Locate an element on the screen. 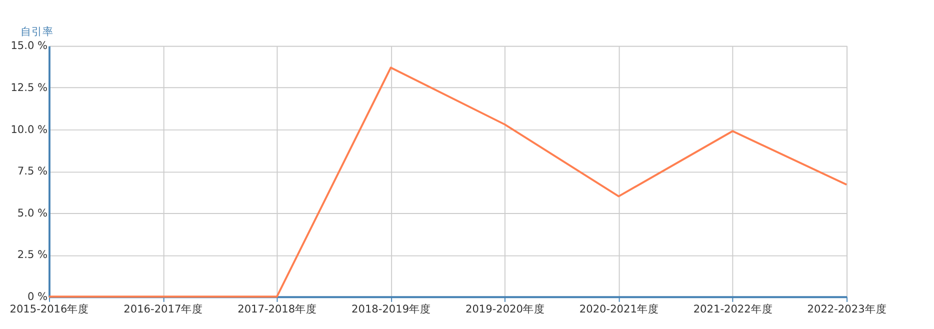 The image size is (934, 329). y-tick-label: 15.0 % is located at coordinates (29, 46).